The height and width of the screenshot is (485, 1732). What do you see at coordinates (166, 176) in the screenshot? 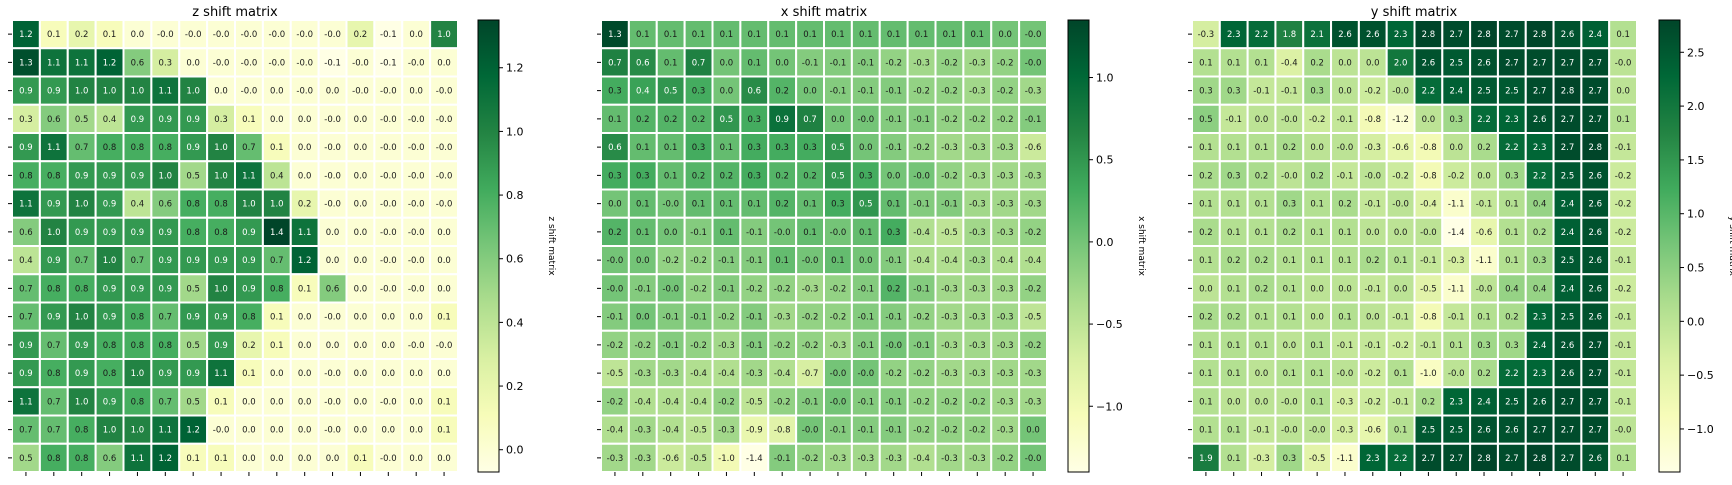
I see `cell-value-label: 1.0` at bounding box center [166, 176].